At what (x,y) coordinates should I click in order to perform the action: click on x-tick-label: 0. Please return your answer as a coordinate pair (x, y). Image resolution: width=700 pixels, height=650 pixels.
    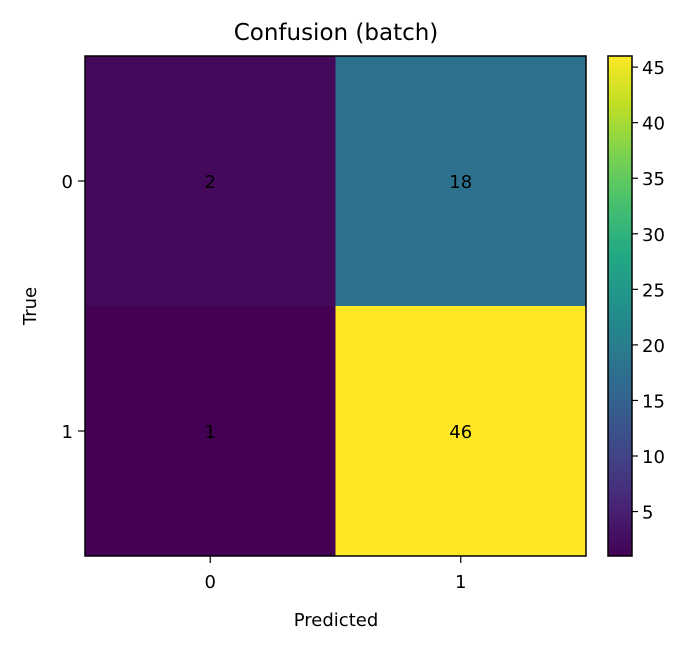
    Looking at the image, I should click on (210, 582).